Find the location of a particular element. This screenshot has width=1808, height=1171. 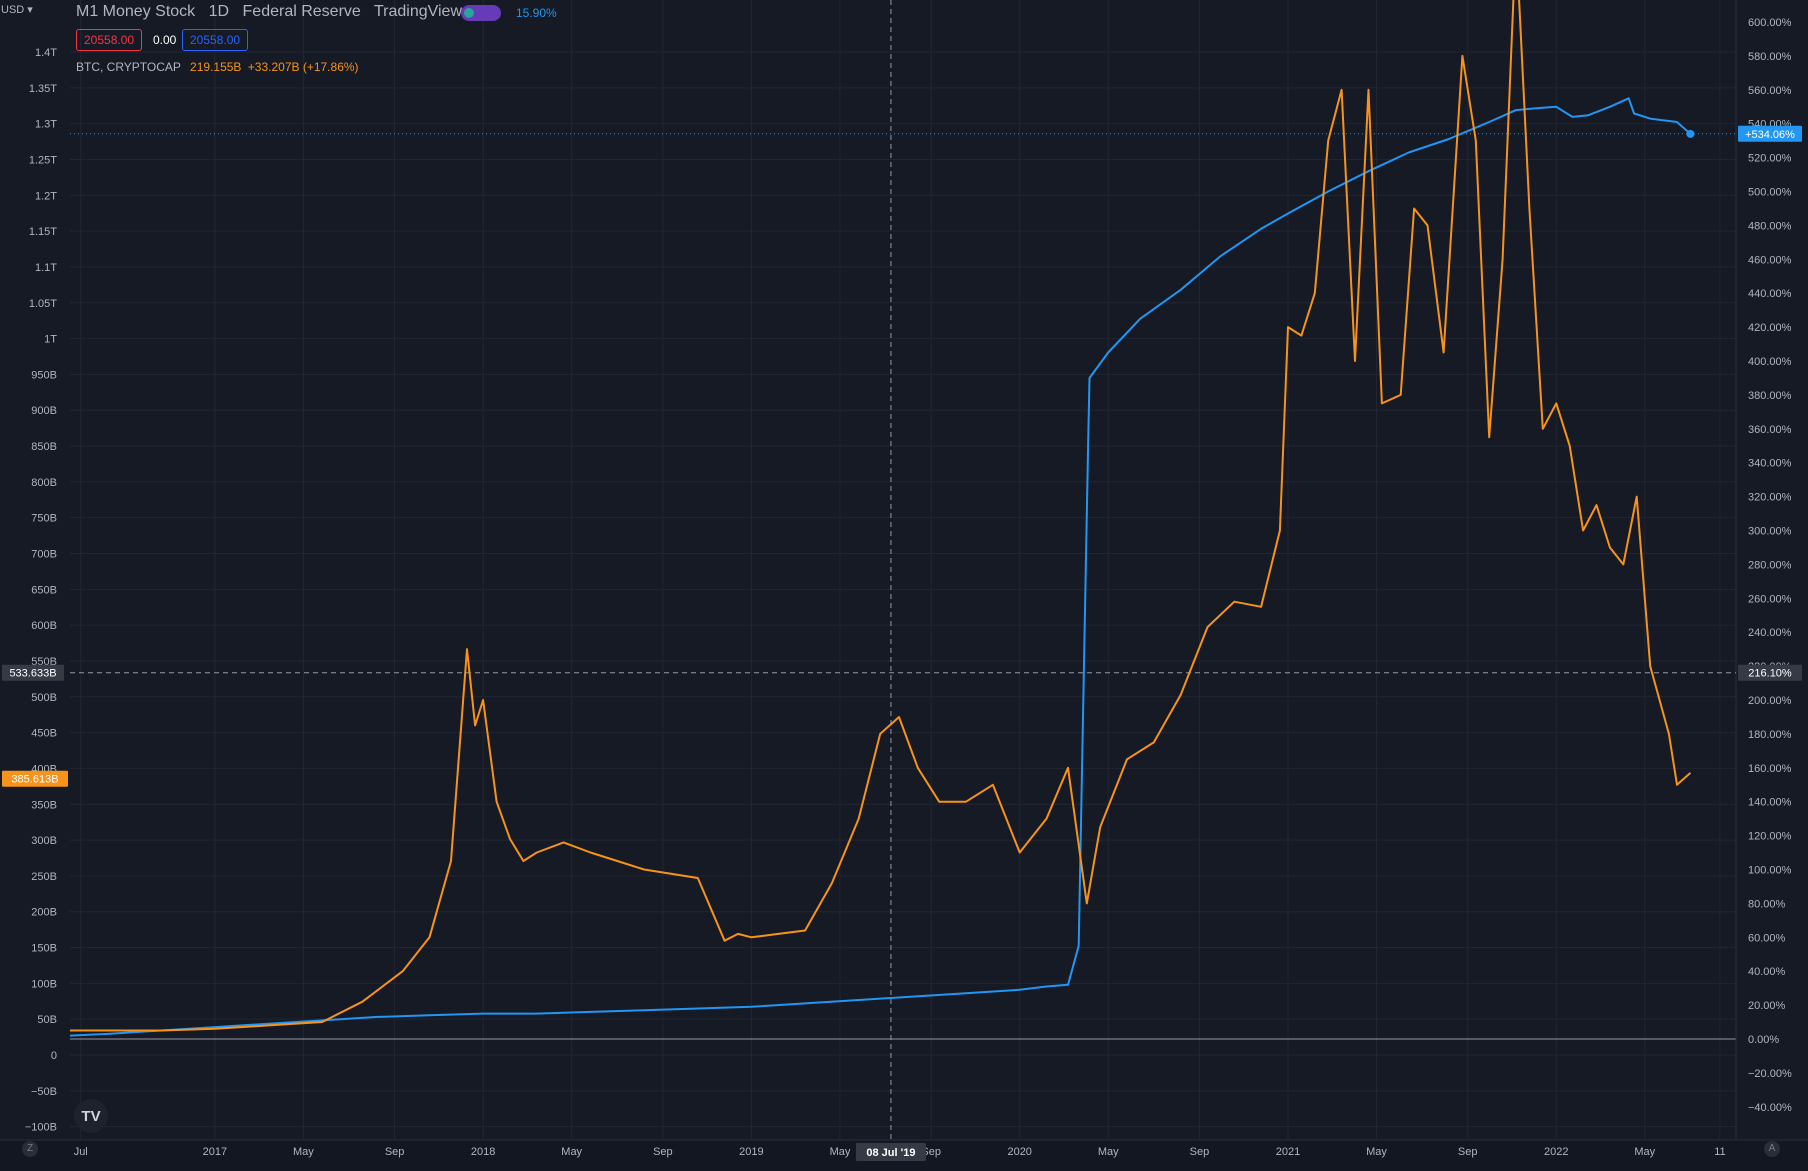

visibility-toggle is located at coordinates (481, 13).